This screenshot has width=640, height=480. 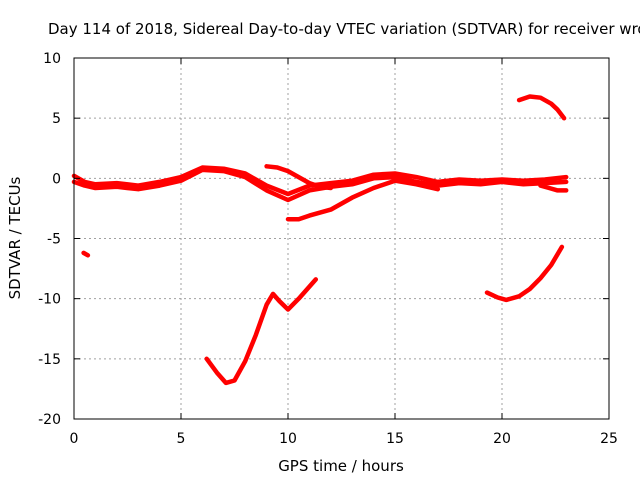 I want to click on series-main-band-a, so click(x=320, y=181).